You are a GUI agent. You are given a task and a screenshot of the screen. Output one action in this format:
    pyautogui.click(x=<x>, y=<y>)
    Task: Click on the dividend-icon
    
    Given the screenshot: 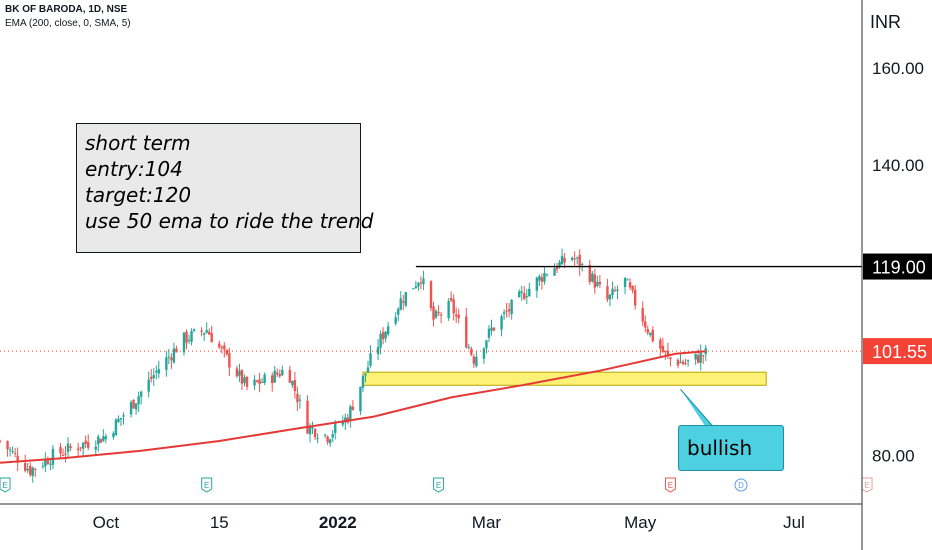 What is the action you would take?
    pyautogui.click(x=741, y=485)
    